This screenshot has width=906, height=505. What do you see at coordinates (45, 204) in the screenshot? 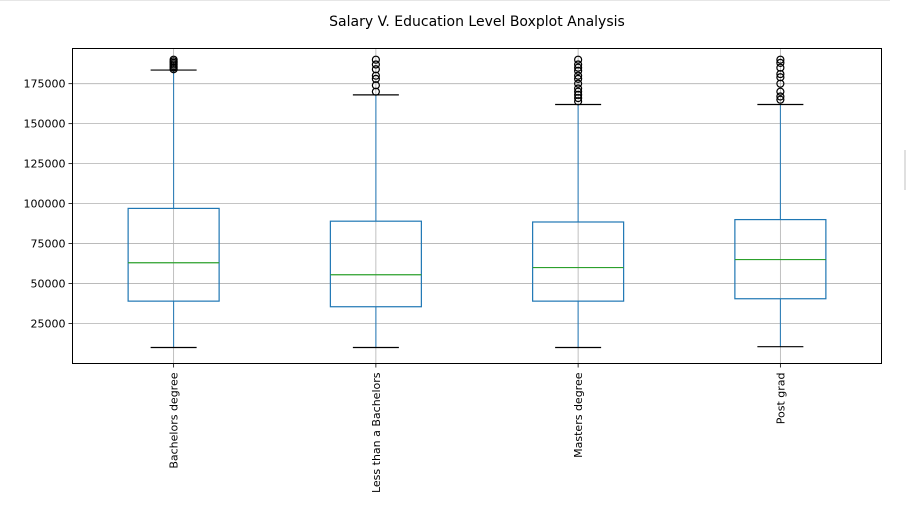
I see `y-tick-label: 100000` at bounding box center [45, 204].